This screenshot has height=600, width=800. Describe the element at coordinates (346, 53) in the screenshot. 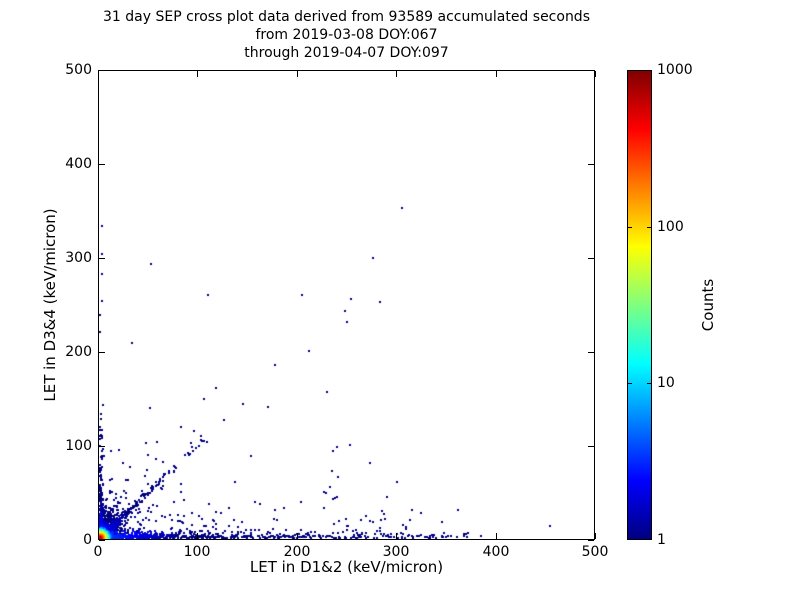

I see `title-line-3: through 2019-04-07 DOY:097` at that location.